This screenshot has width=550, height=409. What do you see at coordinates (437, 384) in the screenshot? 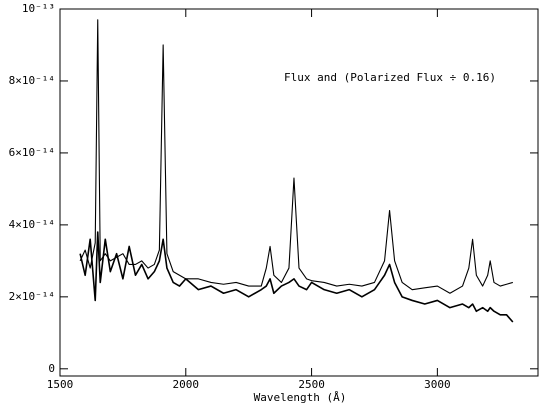
I see `x-tick-label: 3000` at bounding box center [437, 384].